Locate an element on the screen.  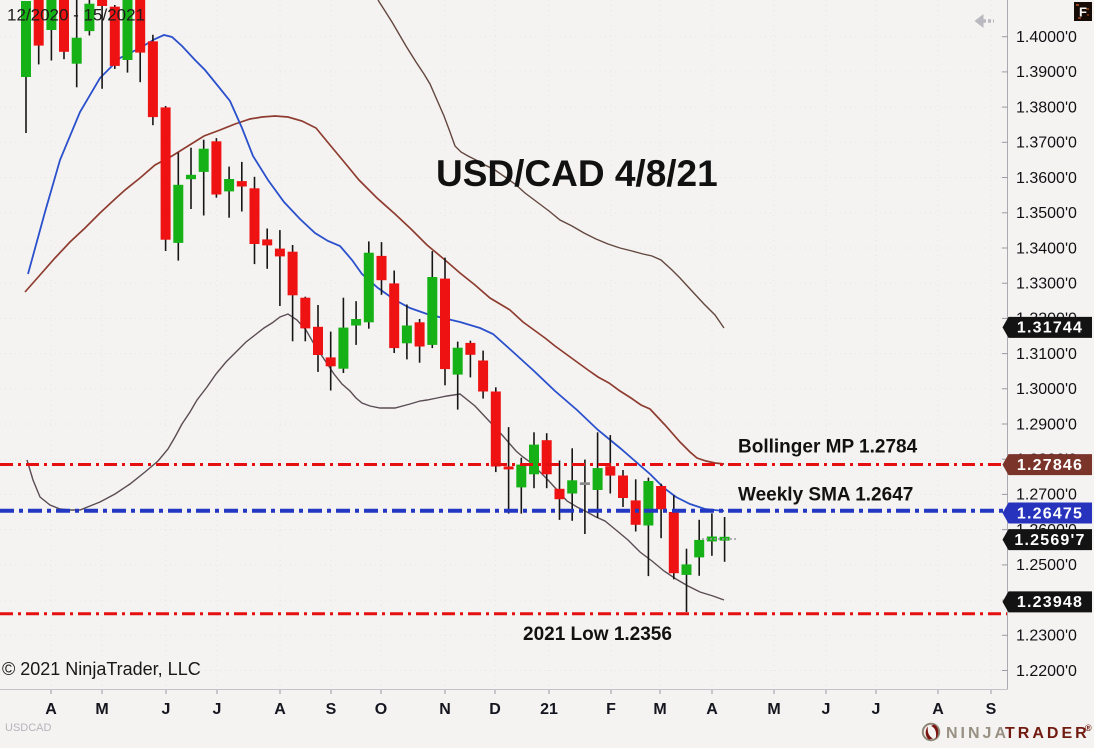
svg-text: 1.27846 is located at coordinates (1050, 465).